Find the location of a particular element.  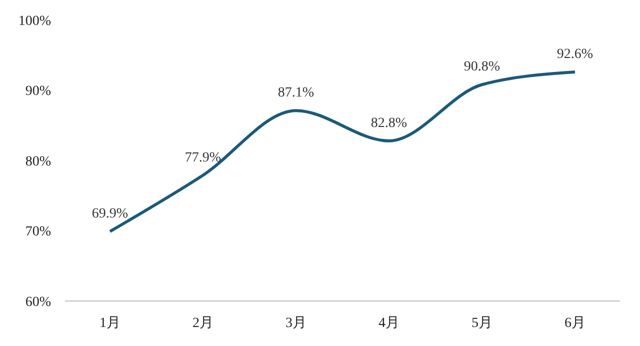

y-tick-label: 60% is located at coordinates (38, 302).